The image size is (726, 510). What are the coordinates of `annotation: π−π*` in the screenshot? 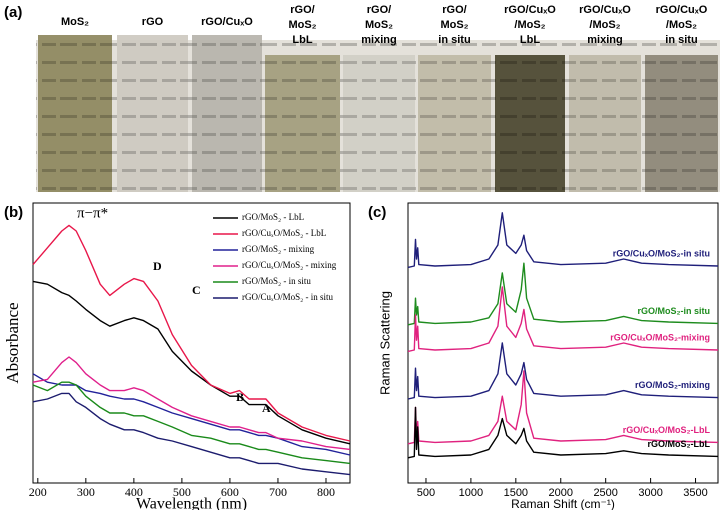 It's located at (92, 213).